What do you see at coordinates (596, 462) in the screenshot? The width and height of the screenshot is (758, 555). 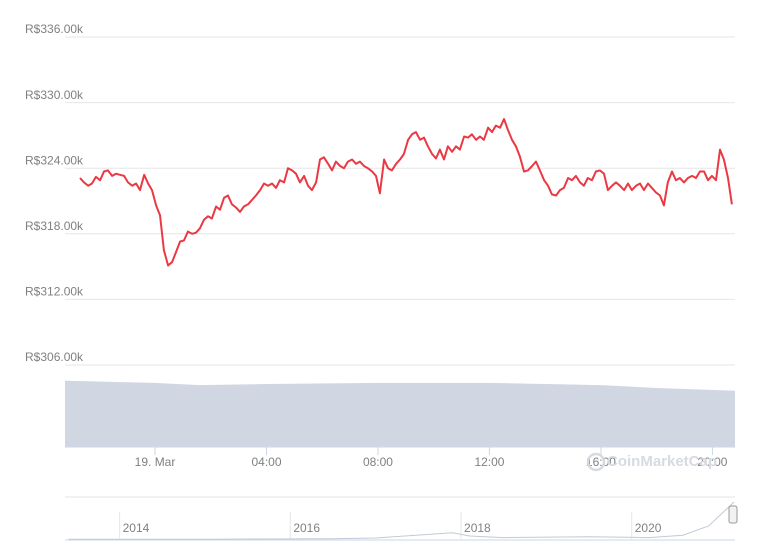 I see `watermark-logo` at bounding box center [596, 462].